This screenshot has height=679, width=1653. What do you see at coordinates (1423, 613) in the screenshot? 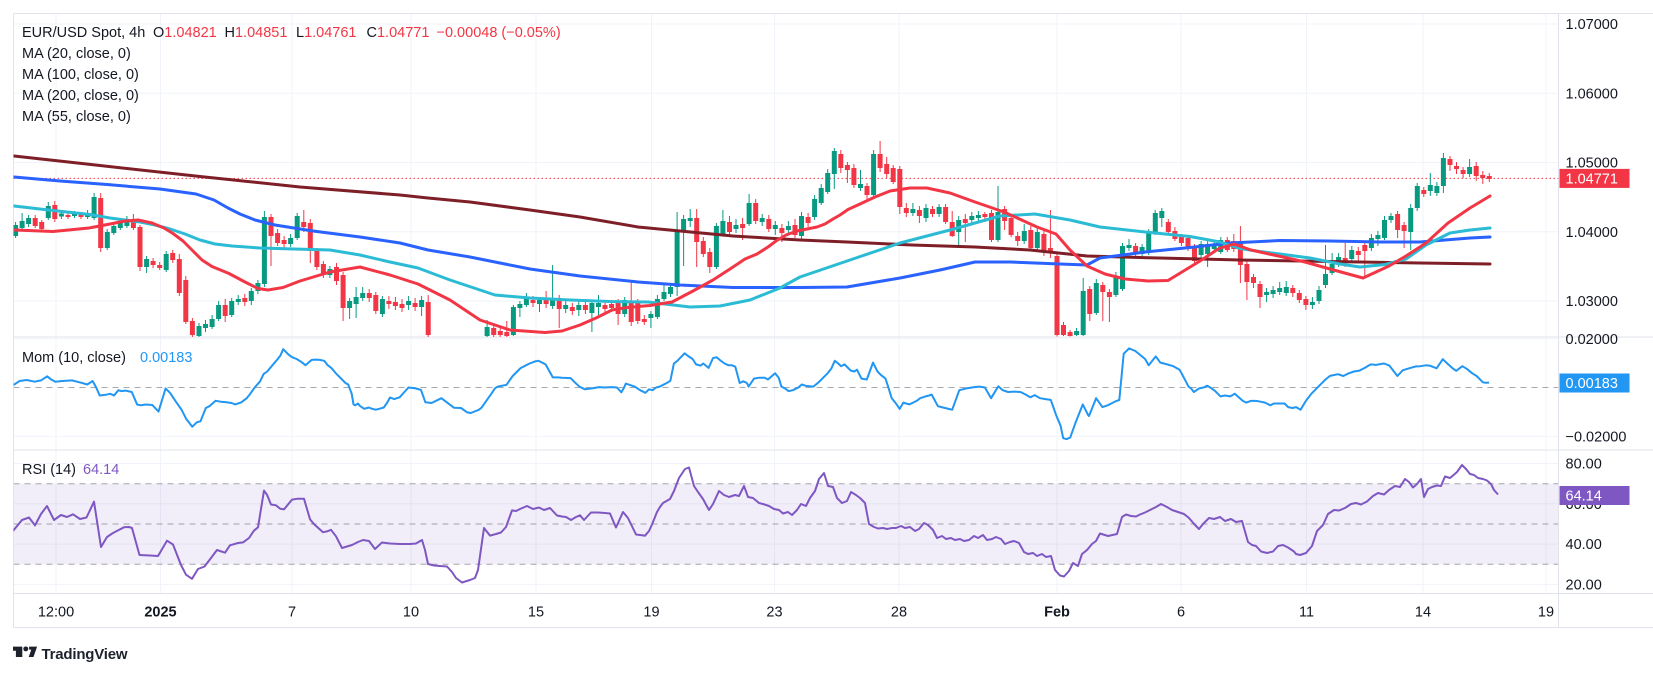
I see `svg-text: 14` at bounding box center [1423, 613].